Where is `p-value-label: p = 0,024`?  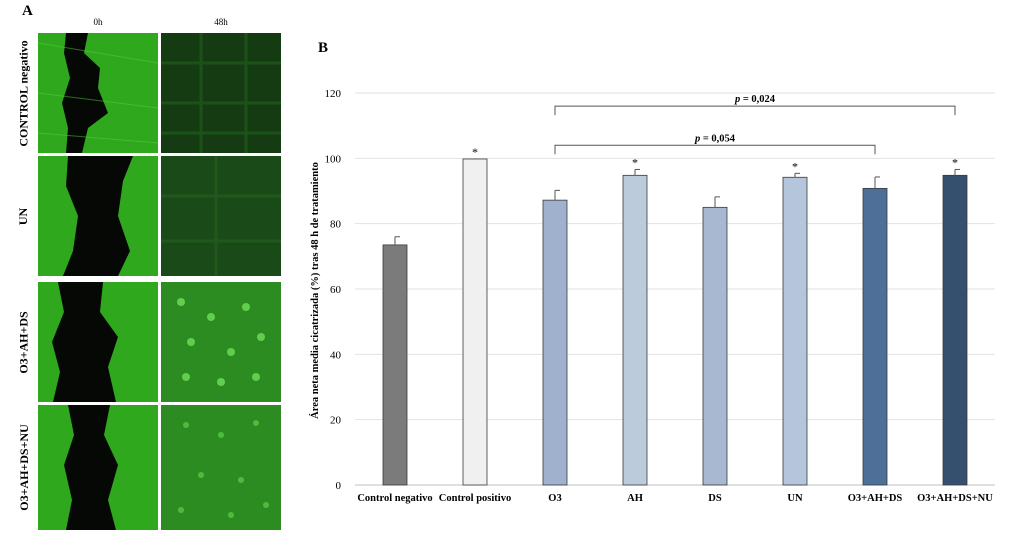 p-value-label: p = 0,024 is located at coordinates (755, 99).